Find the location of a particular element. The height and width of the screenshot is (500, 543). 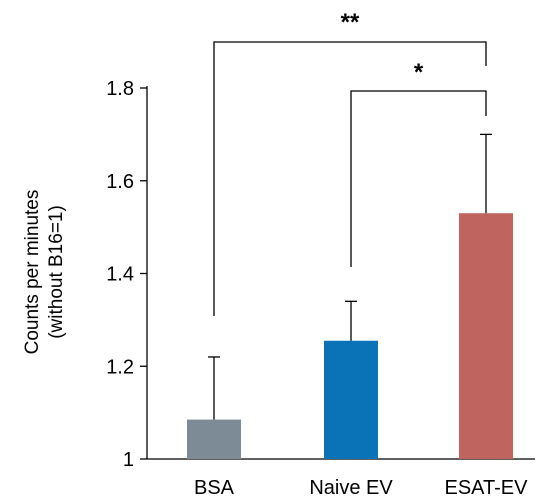

x-category-label: Naive EV is located at coordinates (351, 488).